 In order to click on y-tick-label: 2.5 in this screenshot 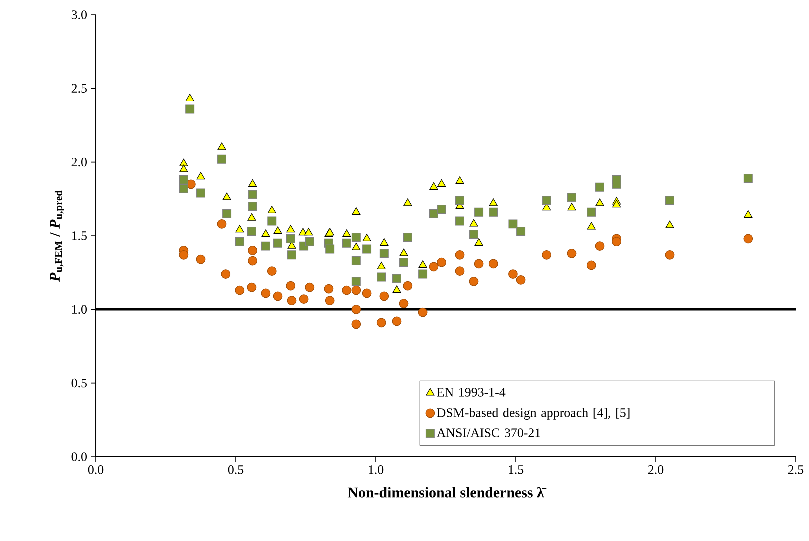, I will do `click(79, 89)`.